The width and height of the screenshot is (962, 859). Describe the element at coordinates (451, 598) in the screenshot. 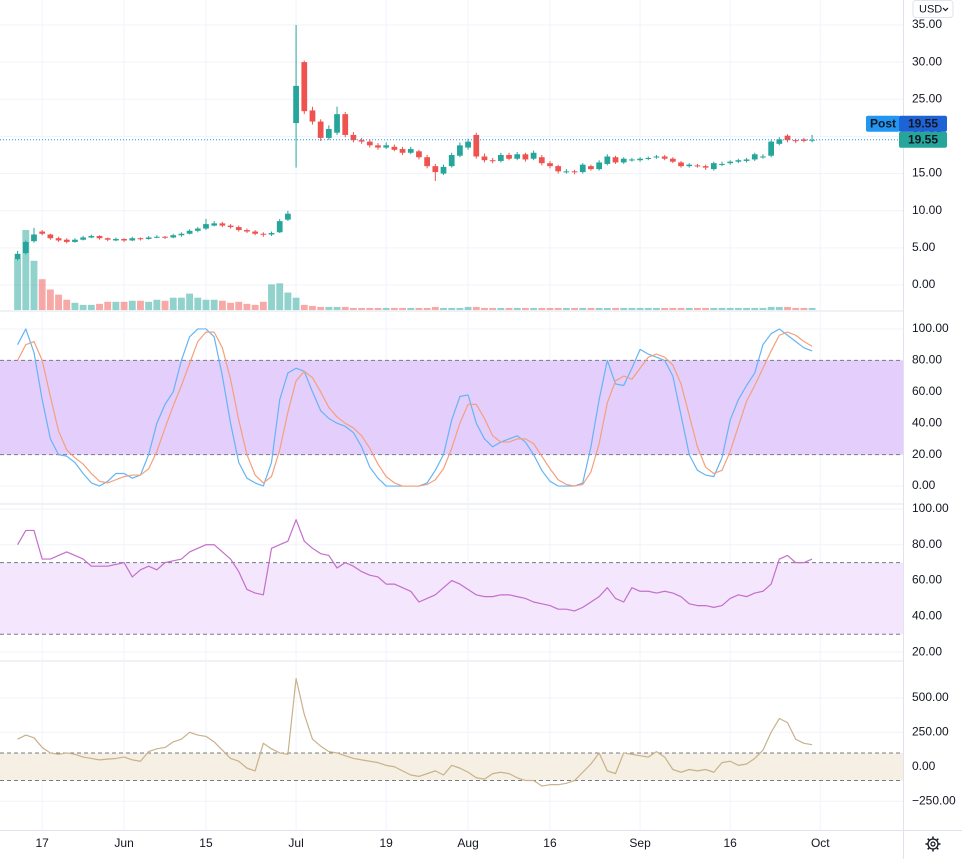

I see `indicator-band` at that location.